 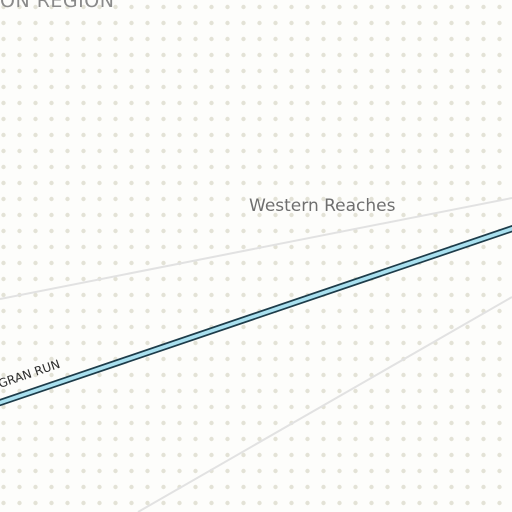 What do you see at coordinates (57, 6) in the screenshot?
I see `region-label: ON REGION` at bounding box center [57, 6].